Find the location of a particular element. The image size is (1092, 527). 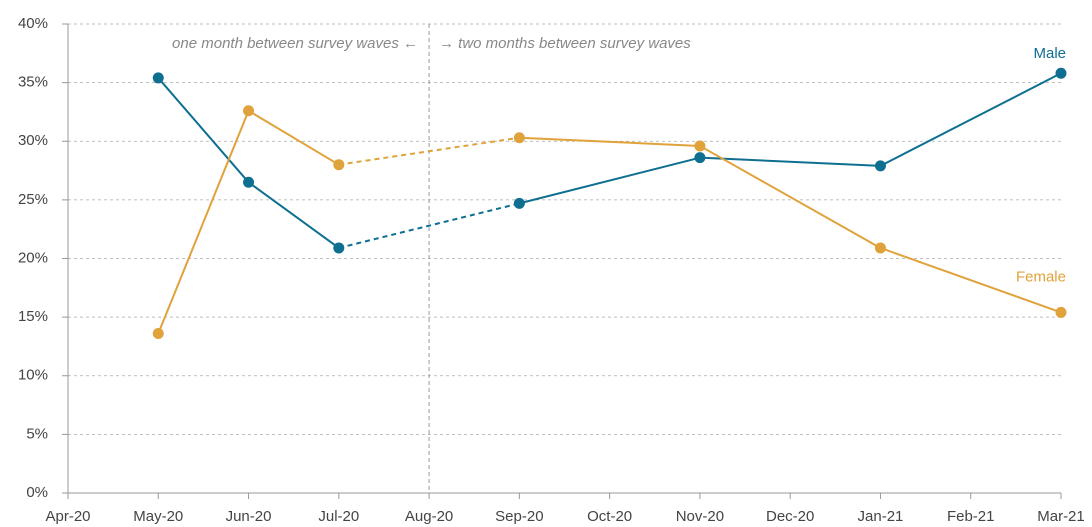

y-tick-label: 40% is located at coordinates (33, 23).